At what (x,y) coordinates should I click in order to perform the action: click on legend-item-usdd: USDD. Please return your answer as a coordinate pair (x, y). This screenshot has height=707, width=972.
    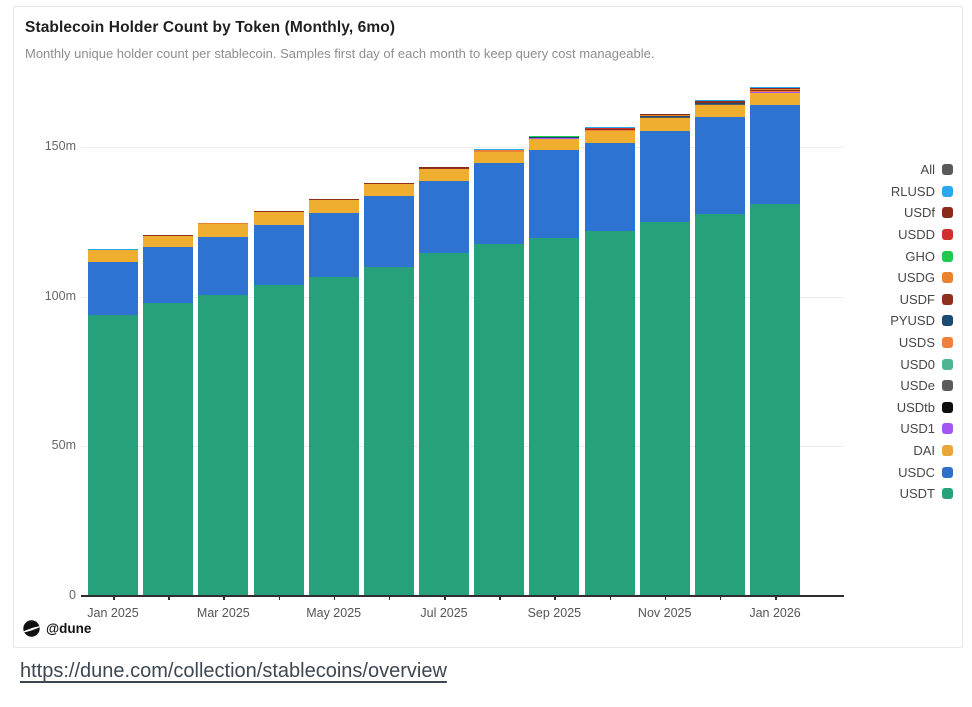
    Looking at the image, I should click on (921, 235).